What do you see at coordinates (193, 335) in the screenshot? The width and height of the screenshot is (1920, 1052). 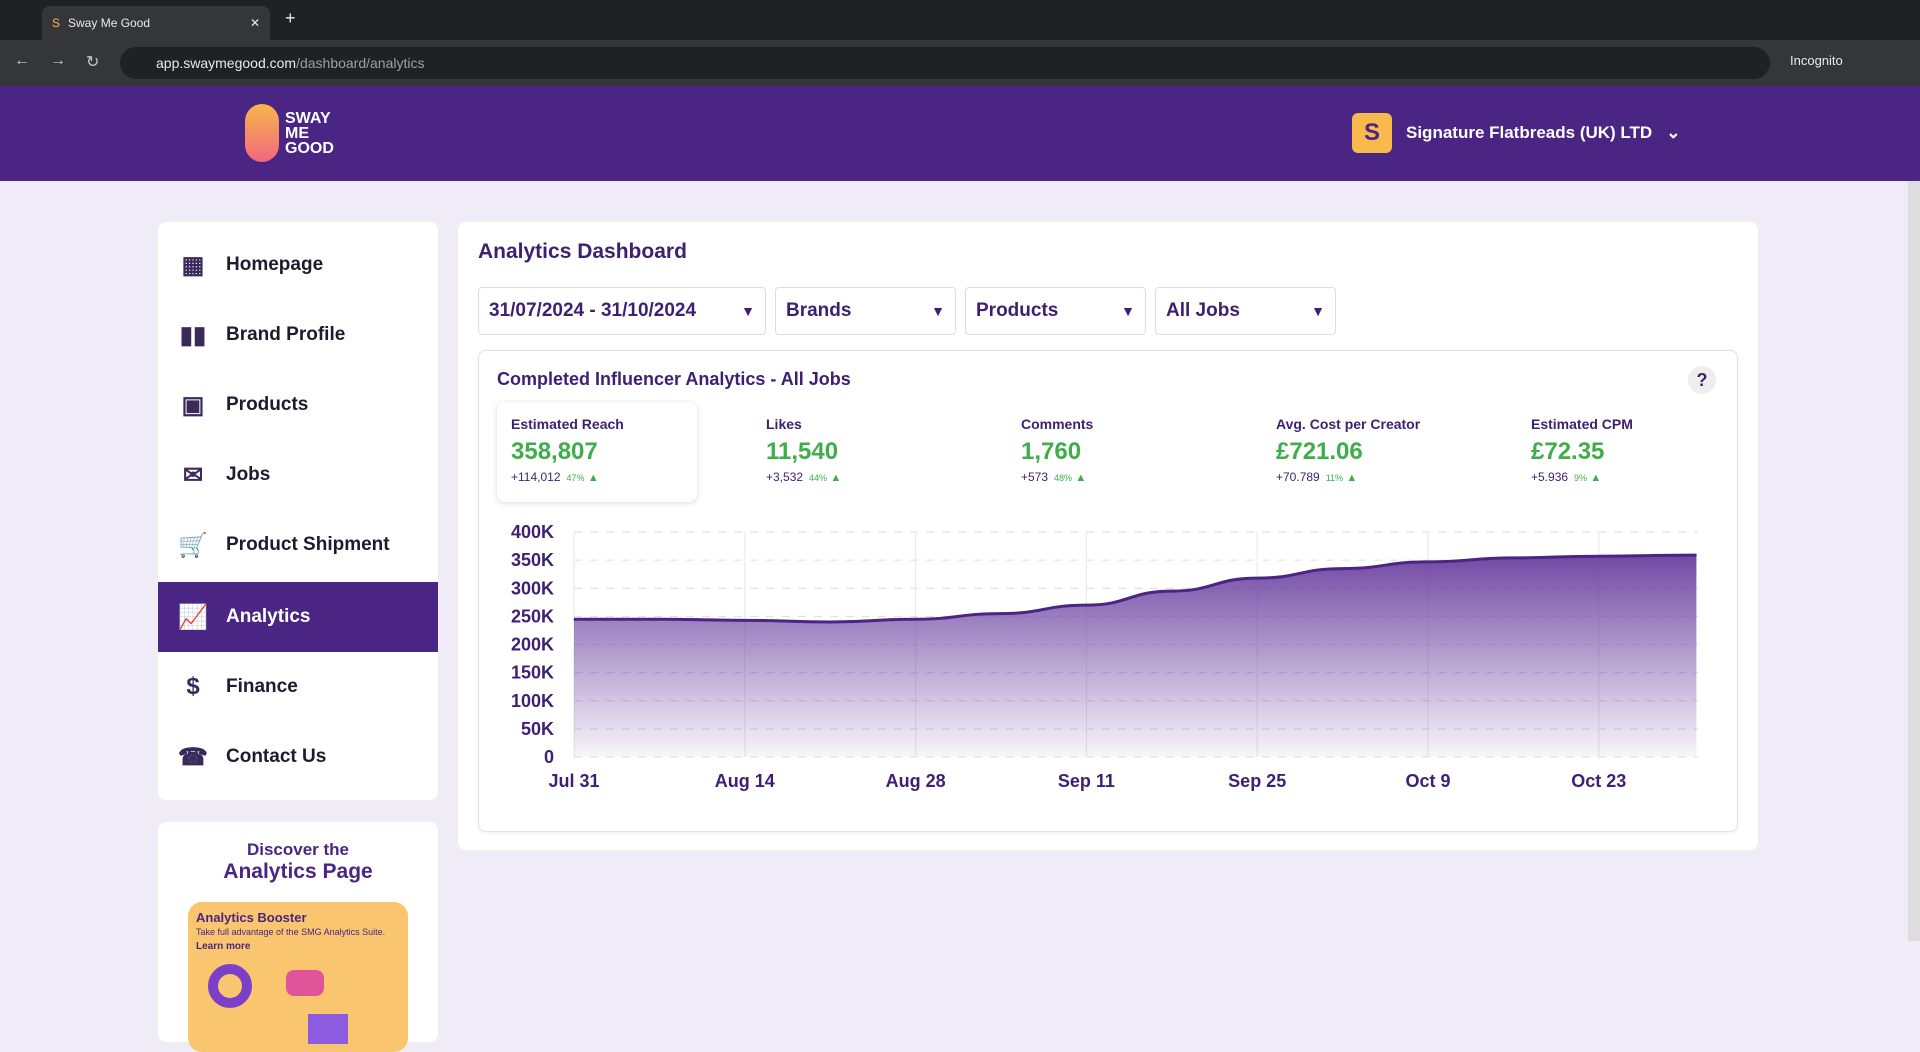 I see `brand-icon: ▮▮` at bounding box center [193, 335].